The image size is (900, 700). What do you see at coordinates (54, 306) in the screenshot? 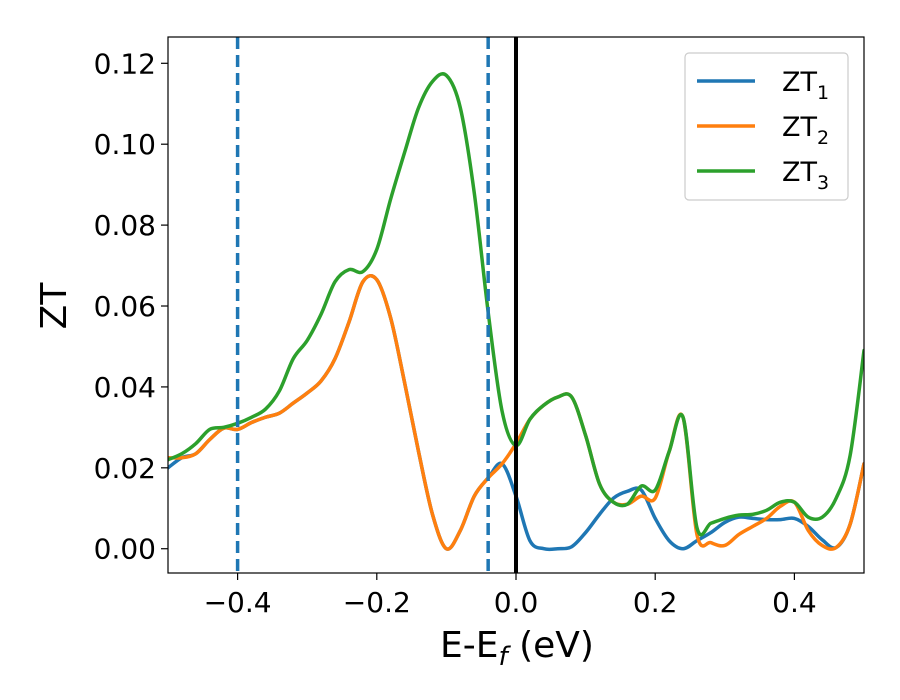
I see `y-axis-label: ZT` at bounding box center [54, 306].